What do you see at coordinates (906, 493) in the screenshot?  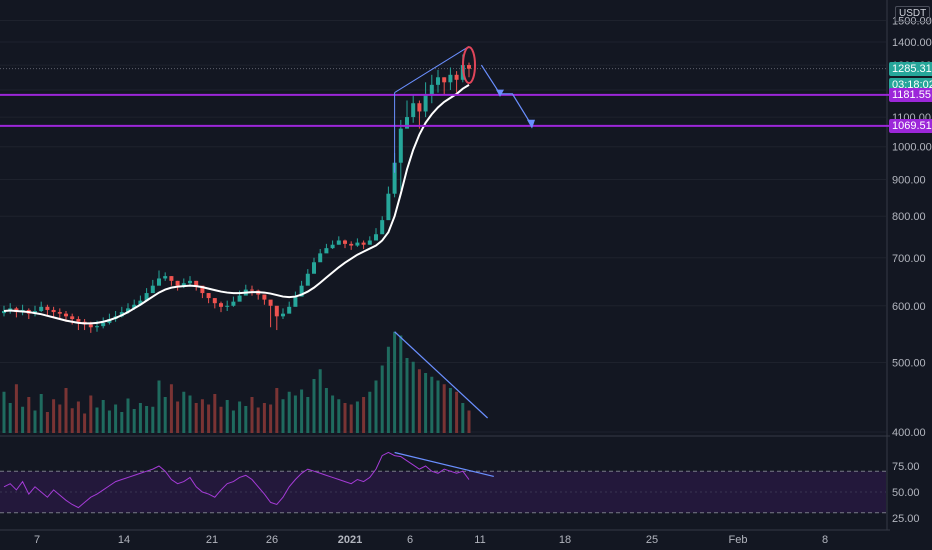 I see `rsi-tick-label: 50.00` at bounding box center [906, 493].